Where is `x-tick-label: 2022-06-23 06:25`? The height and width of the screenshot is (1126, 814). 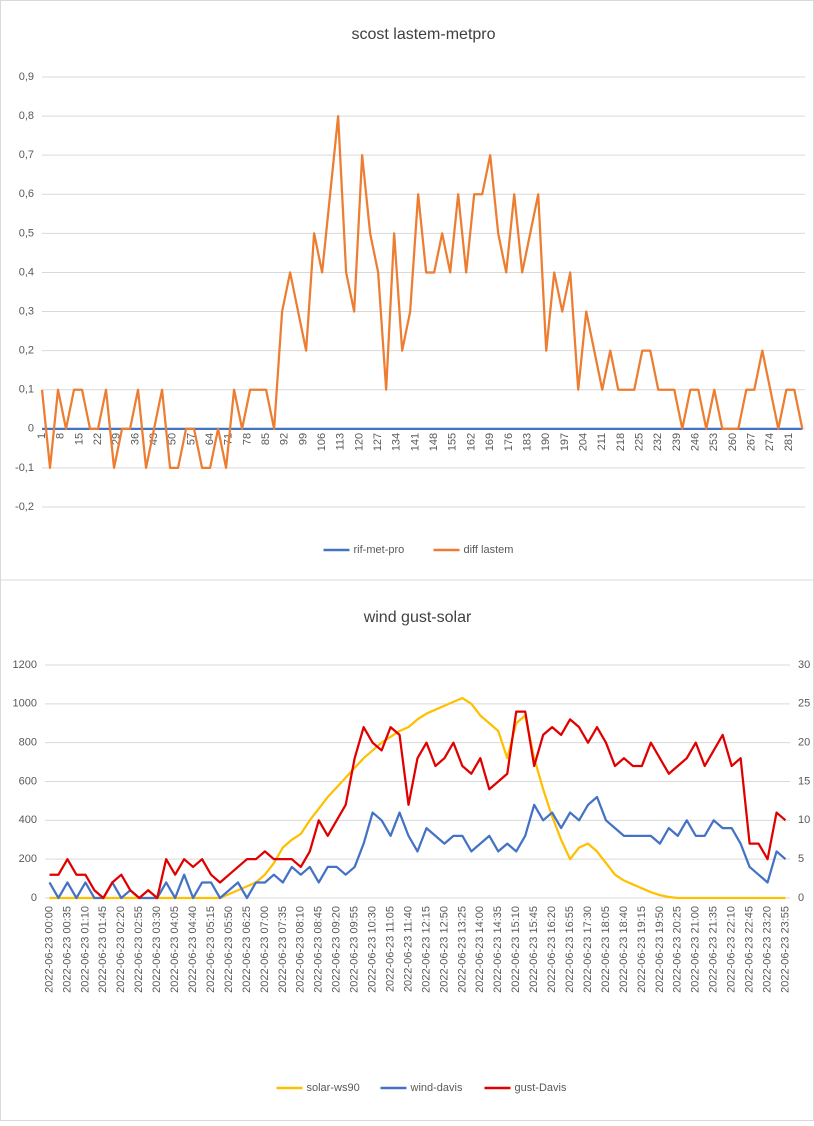 x-tick-label: 2022-06-23 06:25 is located at coordinates (247, 949).